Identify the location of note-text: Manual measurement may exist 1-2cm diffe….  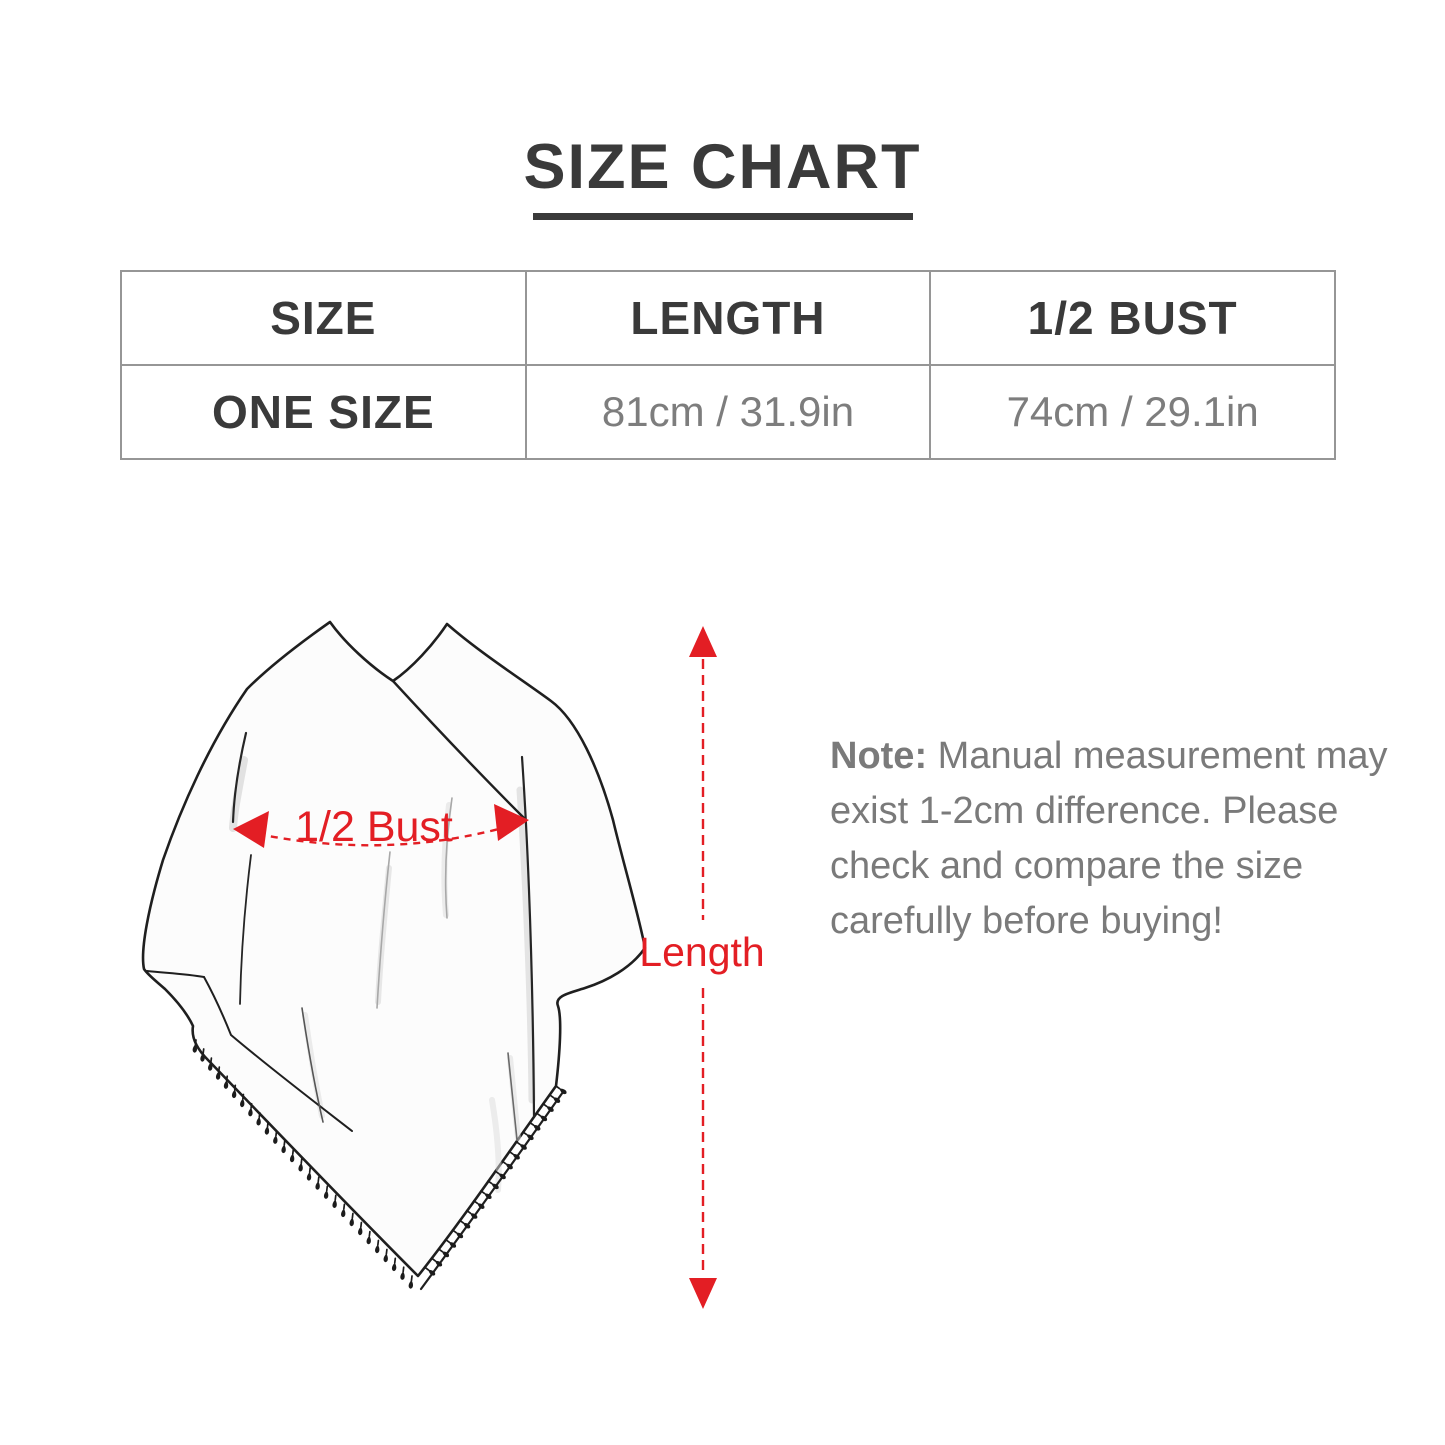
(1109, 838).